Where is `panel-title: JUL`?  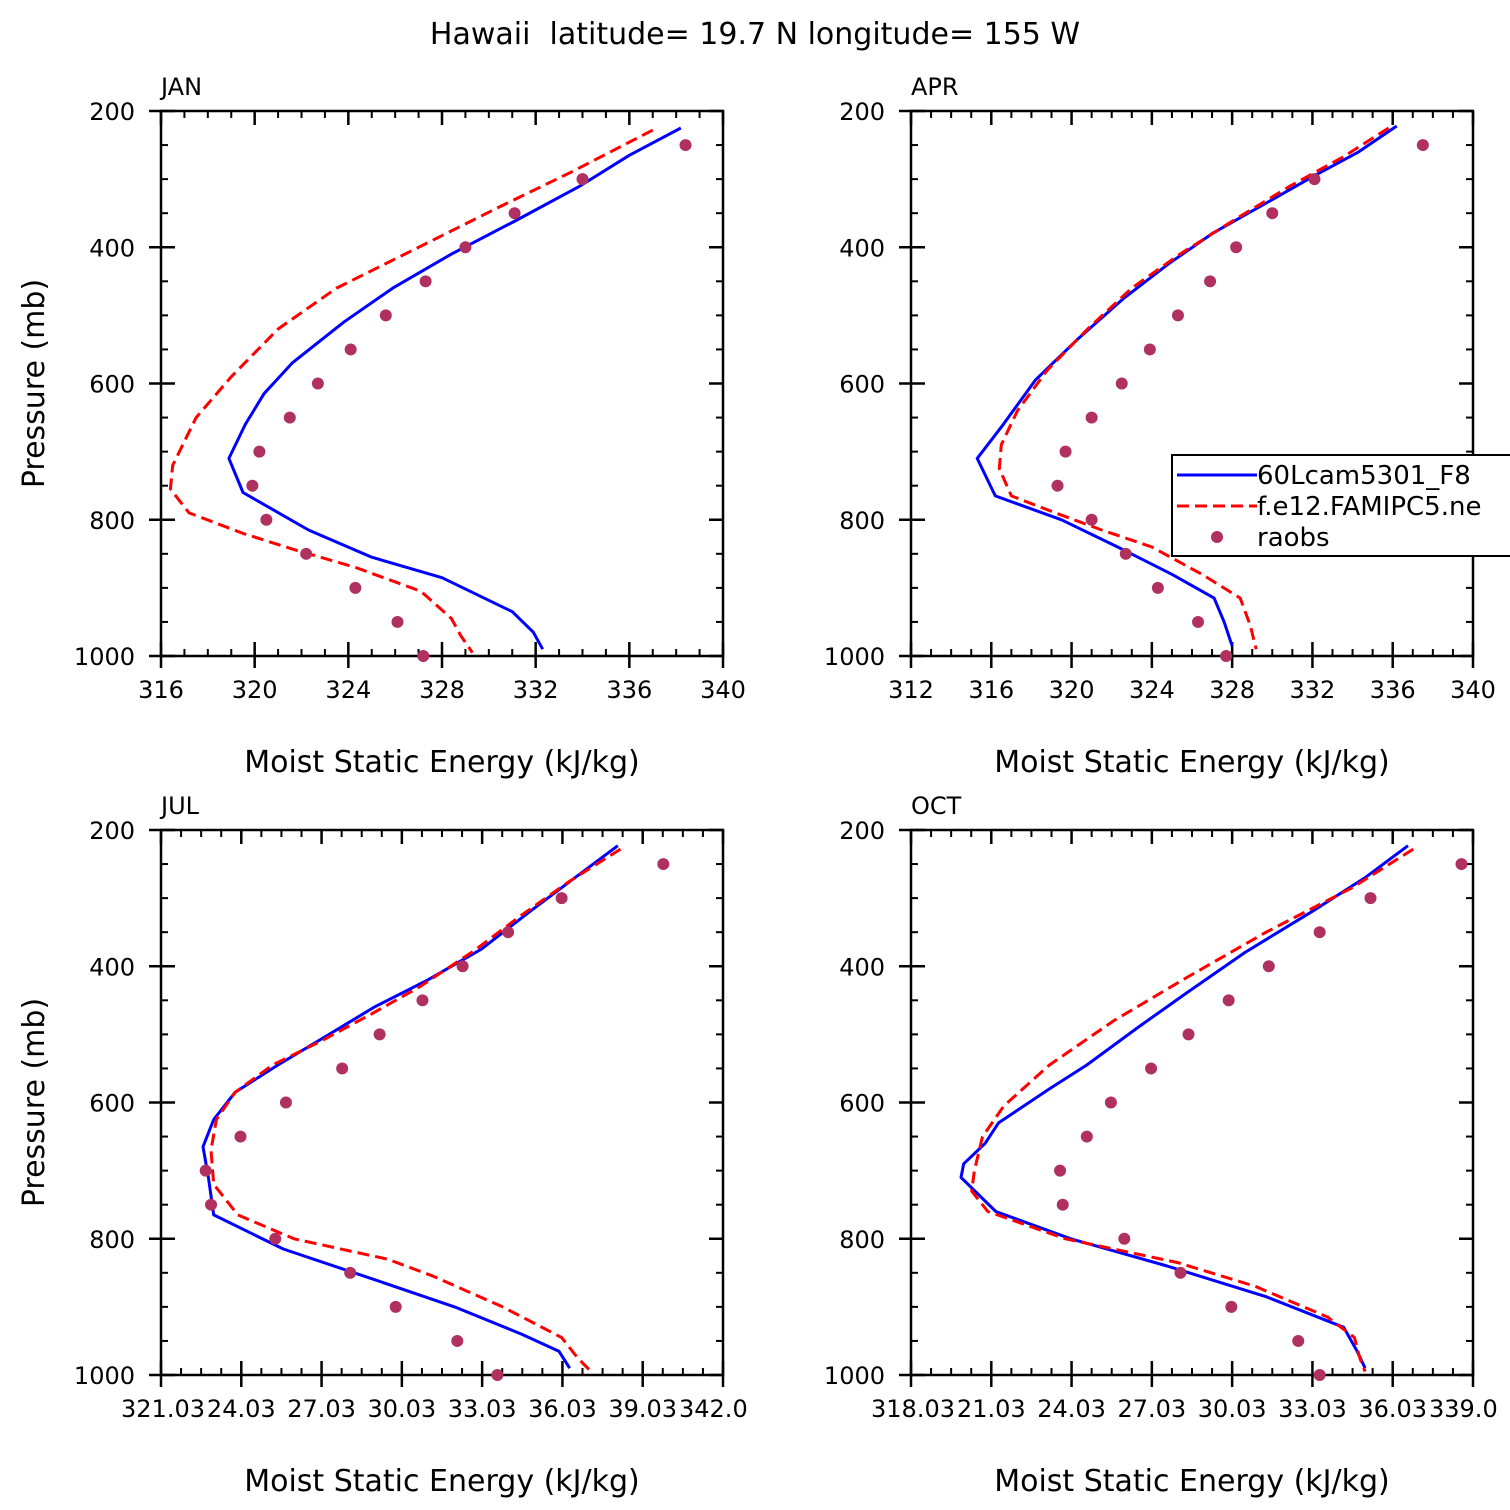 panel-title: JUL is located at coordinates (179, 806).